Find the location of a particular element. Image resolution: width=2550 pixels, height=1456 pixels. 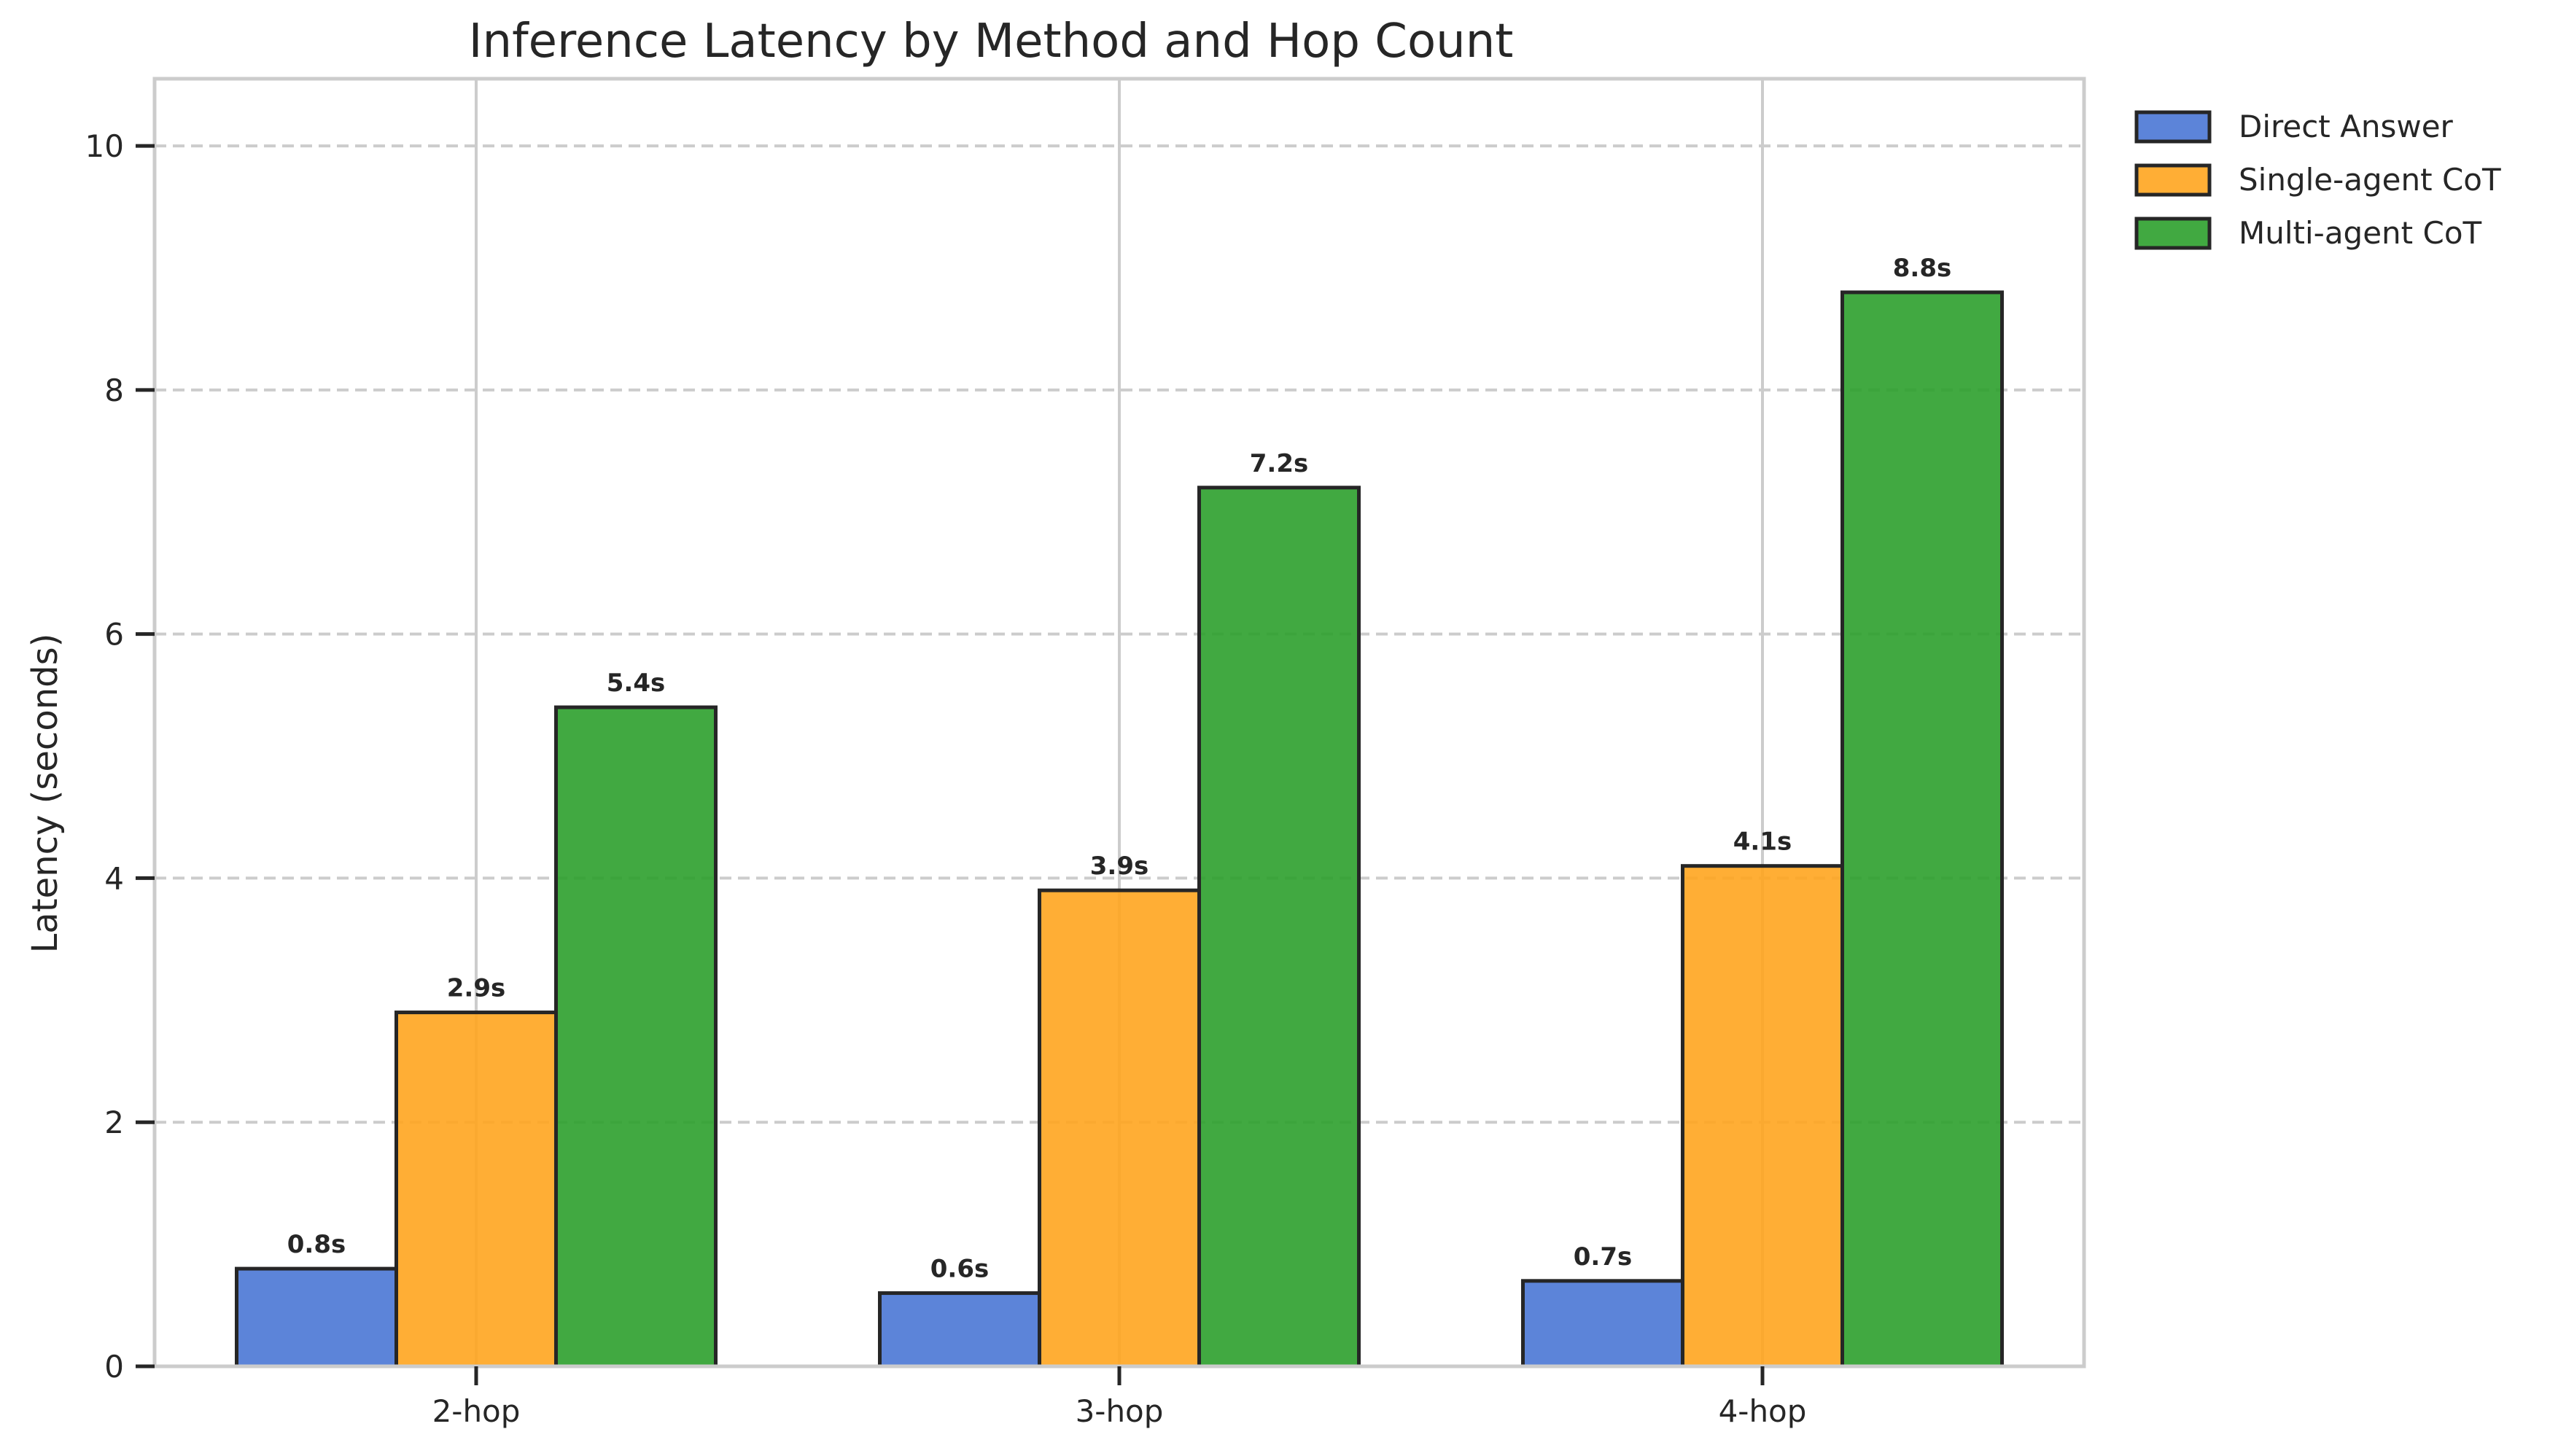

y-axis-ticks: 0 2 4 6 8 10 is located at coordinates (120, 756).